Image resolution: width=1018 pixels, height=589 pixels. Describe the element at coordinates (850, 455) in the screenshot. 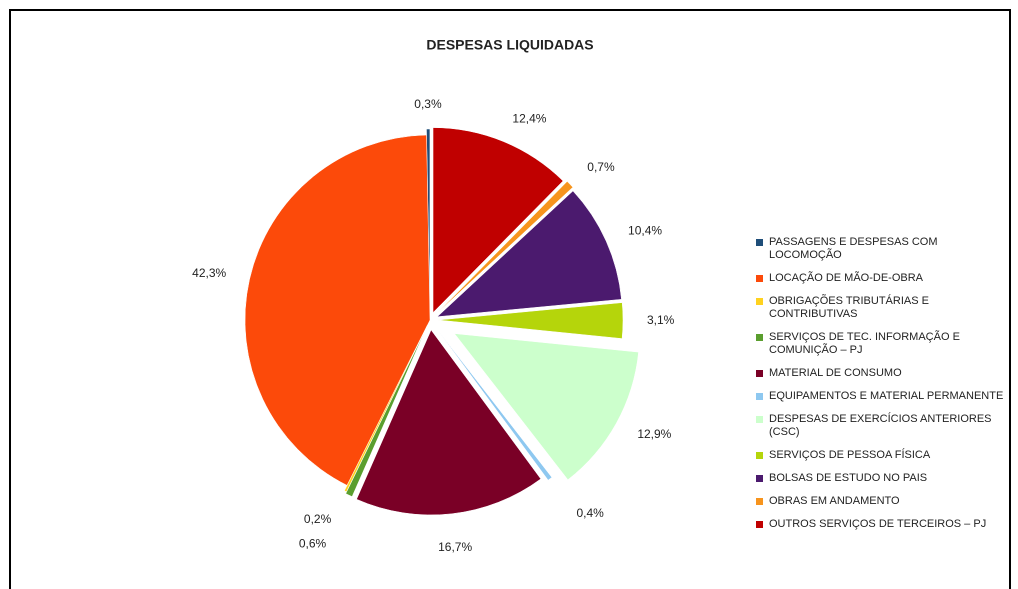

I see `legend-label: SERVIÇOS DE PESSOA FÍSICA` at that location.